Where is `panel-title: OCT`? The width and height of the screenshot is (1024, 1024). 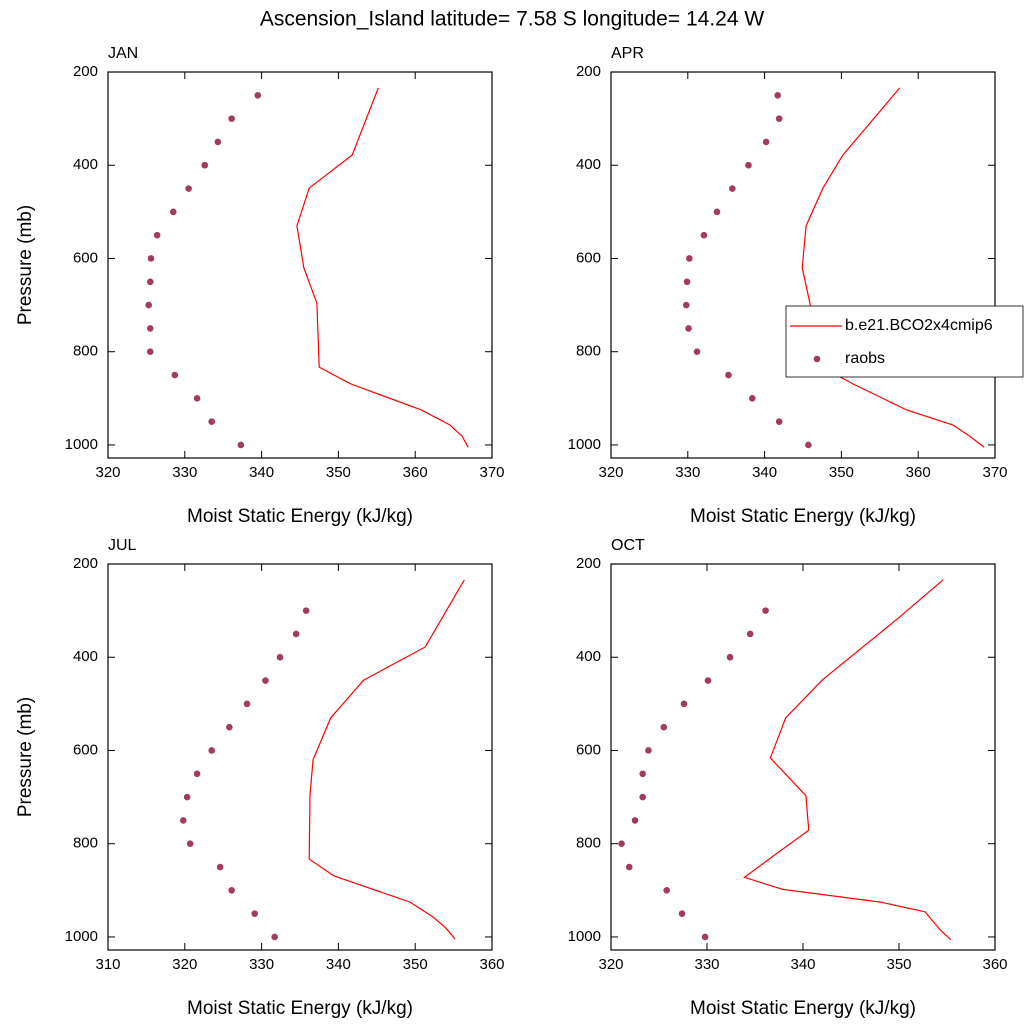 panel-title: OCT is located at coordinates (628, 545).